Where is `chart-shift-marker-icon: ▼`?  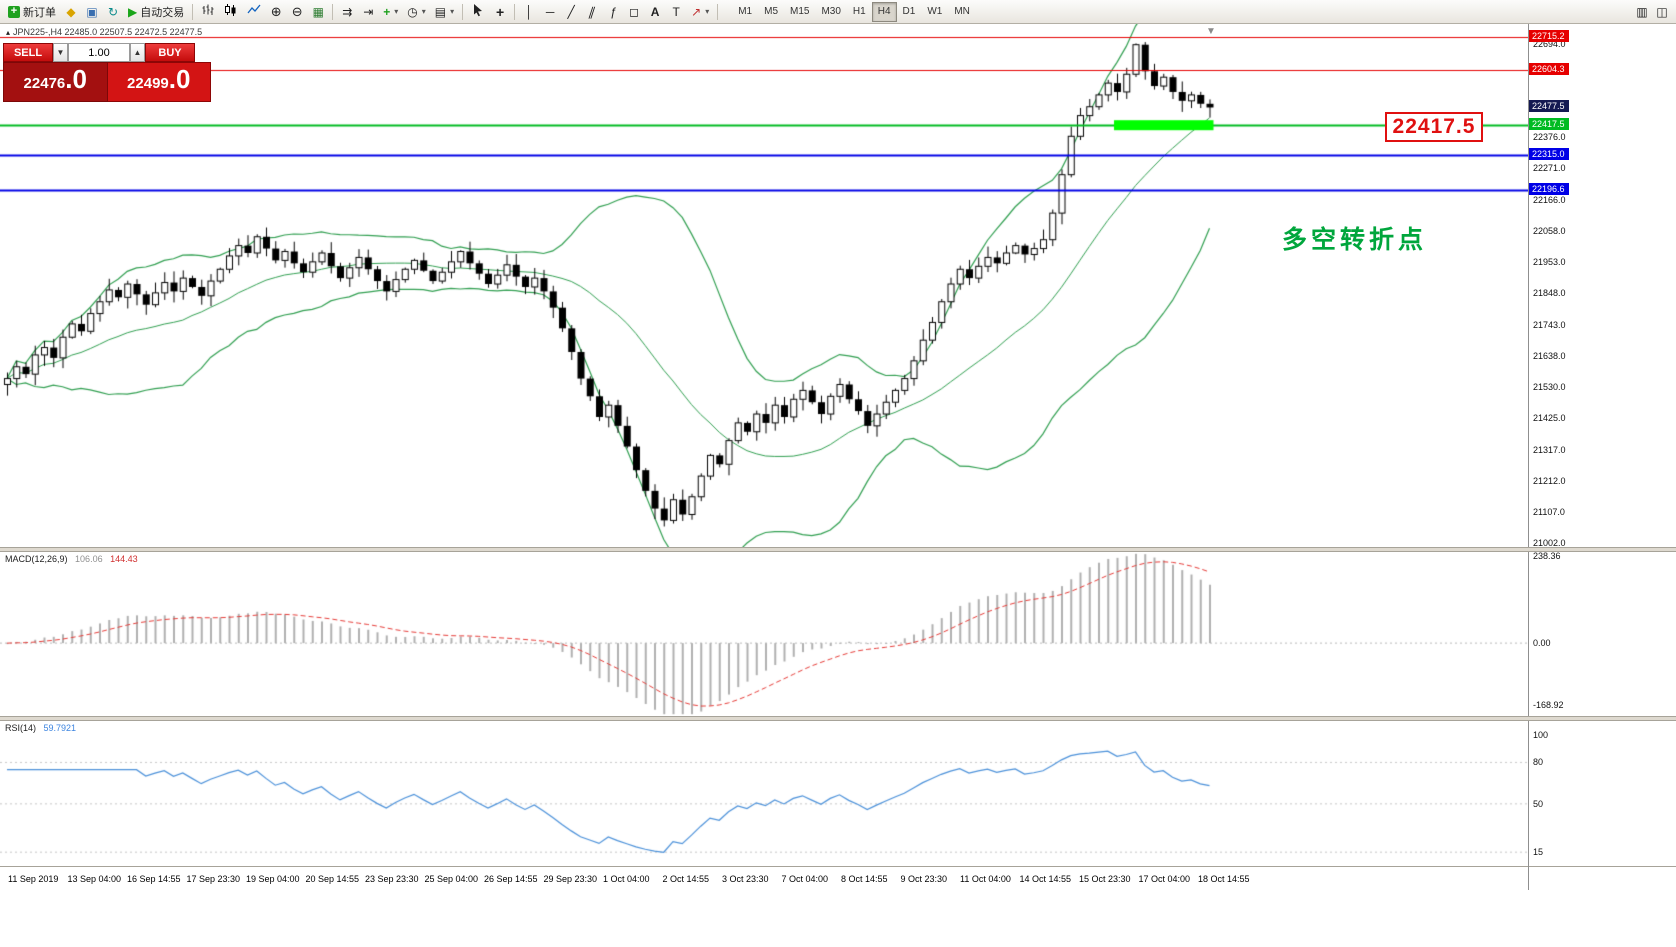
chart-shift-marker-icon: ▼ is located at coordinates (1211, 31).